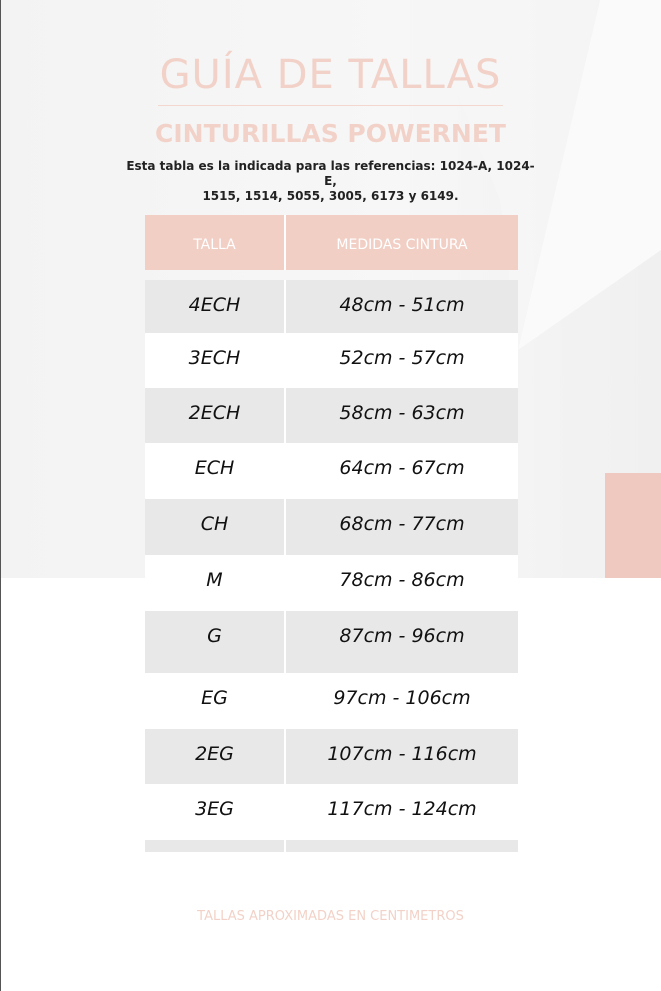 The height and width of the screenshot is (991, 661). Describe the element at coordinates (402, 698) in the screenshot. I see `waist-cell: 97cm - 106cm` at that location.